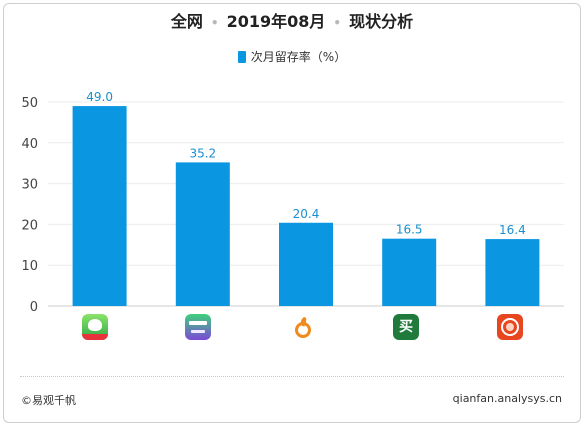  I want to click on bar-value-label: 20.4, so click(306, 214).